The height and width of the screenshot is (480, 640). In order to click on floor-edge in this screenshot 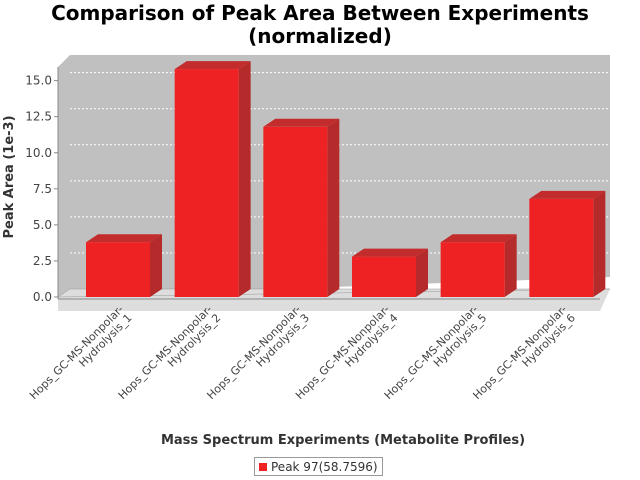, I will do `click(333, 293)`.